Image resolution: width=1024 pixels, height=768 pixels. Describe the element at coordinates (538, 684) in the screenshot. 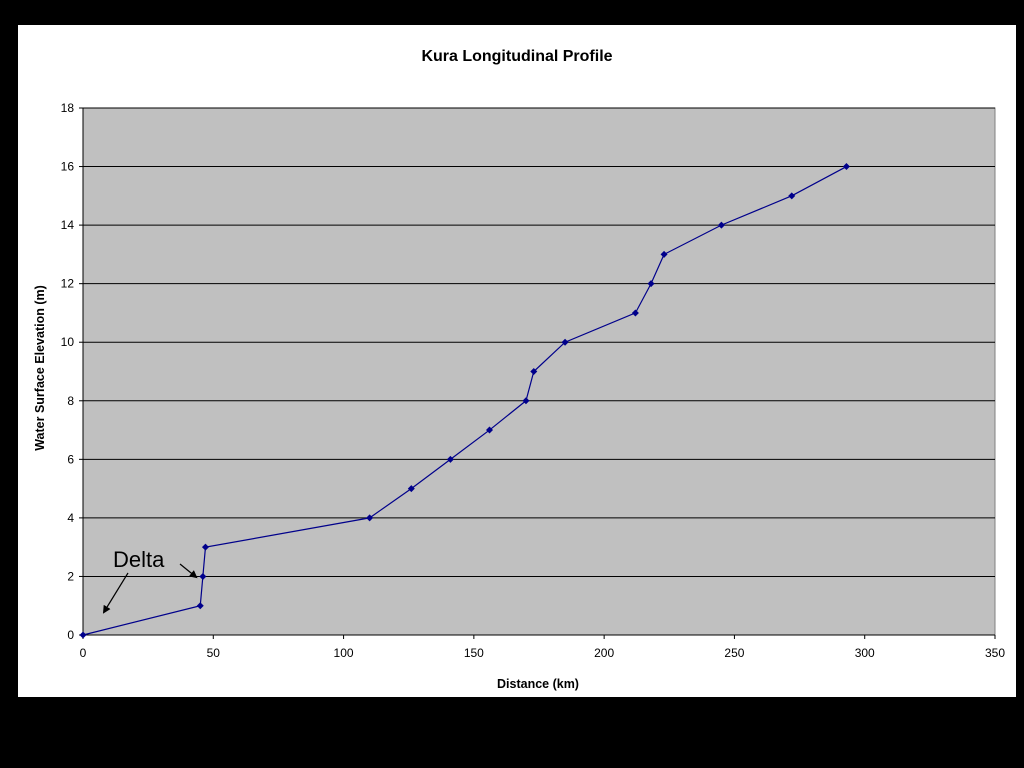

I see `x-axis-label: Distance (km)` at that location.